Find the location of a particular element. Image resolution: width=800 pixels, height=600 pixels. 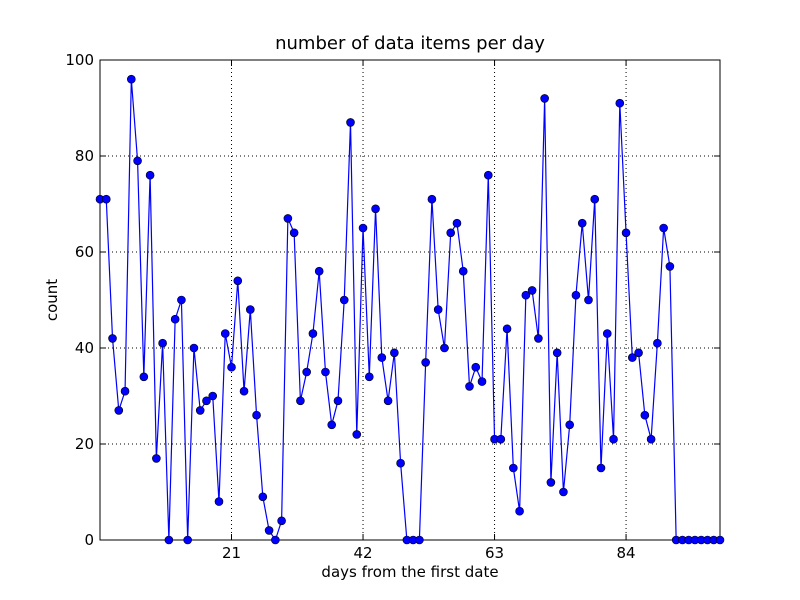

x-axis-label: days from the first date is located at coordinates (409, 572).